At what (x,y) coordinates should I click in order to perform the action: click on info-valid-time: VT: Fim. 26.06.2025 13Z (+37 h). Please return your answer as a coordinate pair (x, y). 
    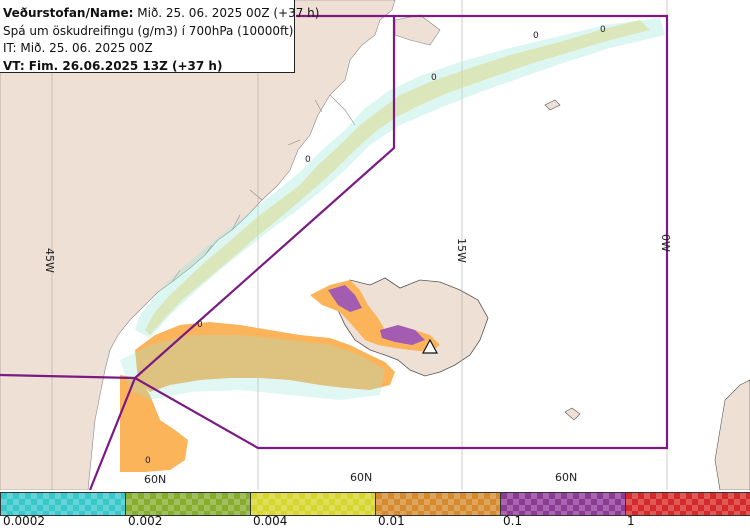
    Looking at the image, I should click on (113, 65).